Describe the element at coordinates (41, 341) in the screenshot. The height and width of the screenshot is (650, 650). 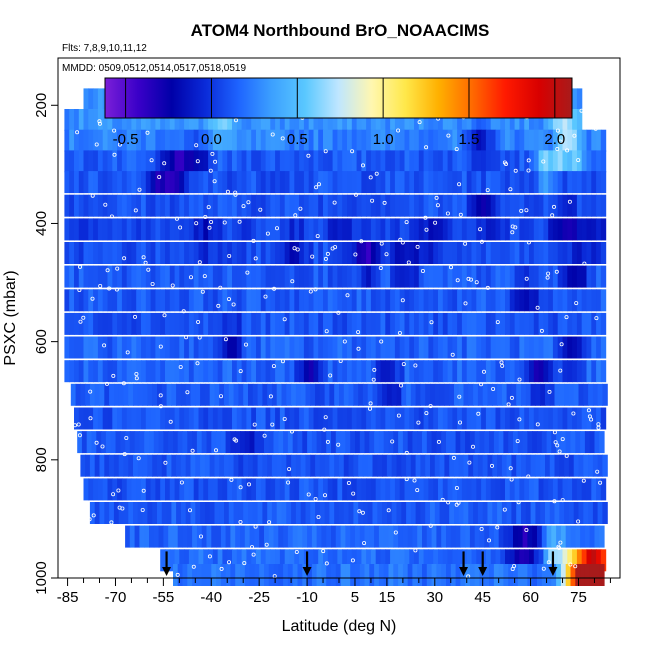
I see `y-tick-label: 600` at that location.